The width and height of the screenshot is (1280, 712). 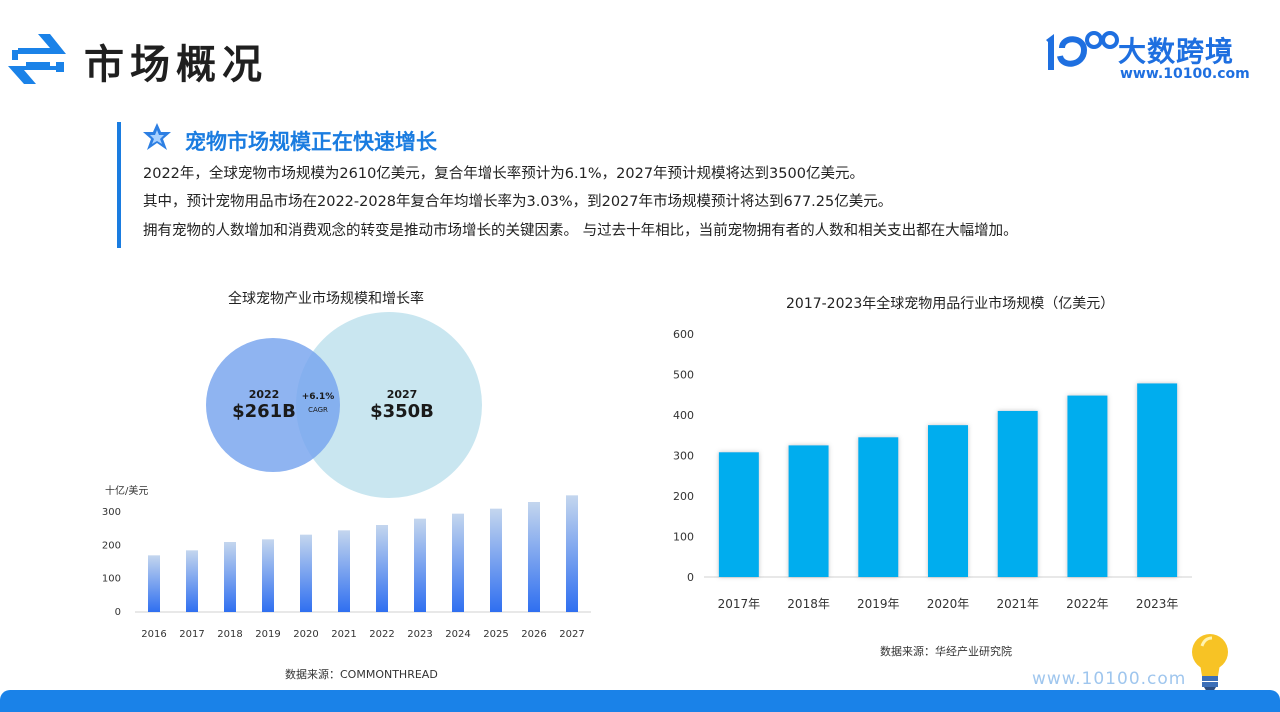 What do you see at coordinates (318, 410) in the screenshot?
I see `venn-cagr: CAGR` at bounding box center [318, 410].